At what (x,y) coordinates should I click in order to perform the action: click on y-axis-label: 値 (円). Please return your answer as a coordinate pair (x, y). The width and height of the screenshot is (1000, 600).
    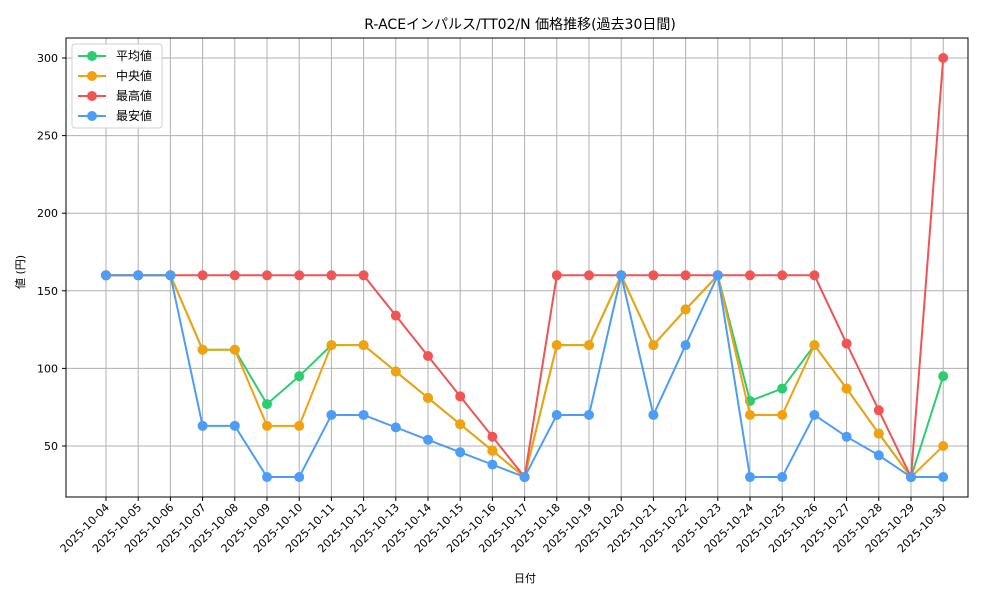
    Looking at the image, I should click on (20, 272).